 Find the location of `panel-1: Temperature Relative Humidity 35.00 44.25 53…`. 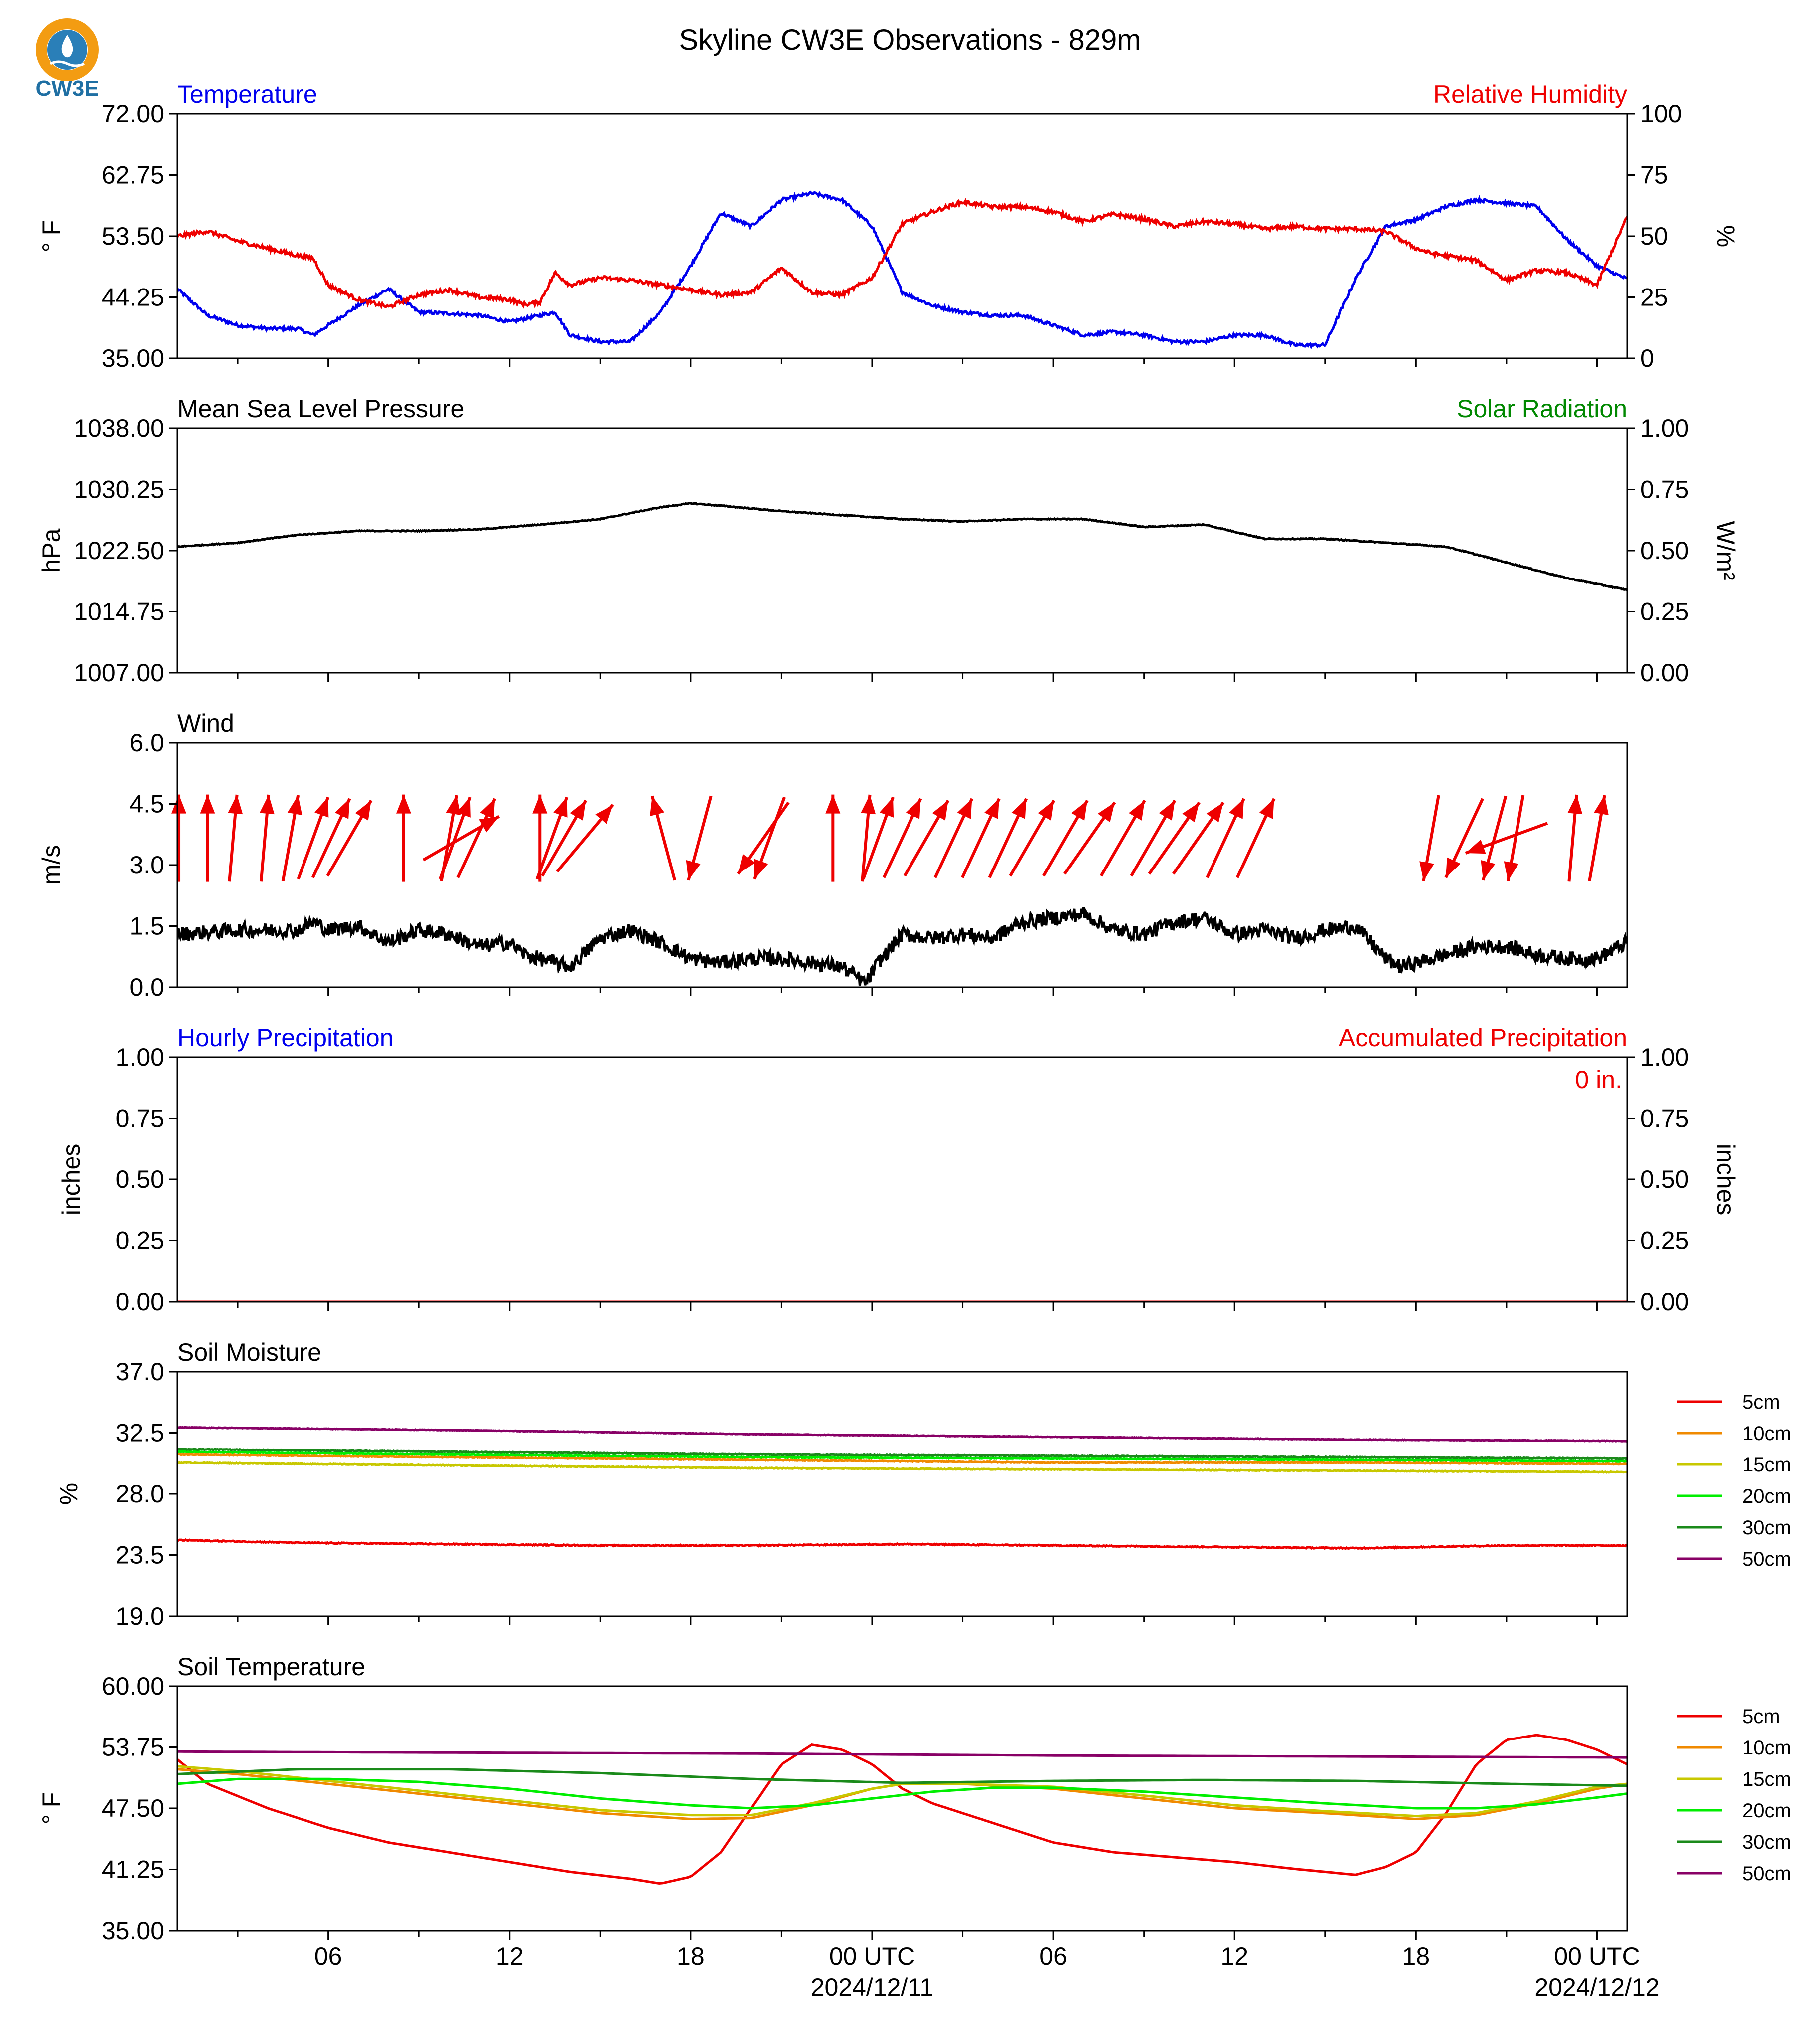

panel-1: Temperature Relative Humidity 35.00 44.25 53… is located at coordinates (888, 226).